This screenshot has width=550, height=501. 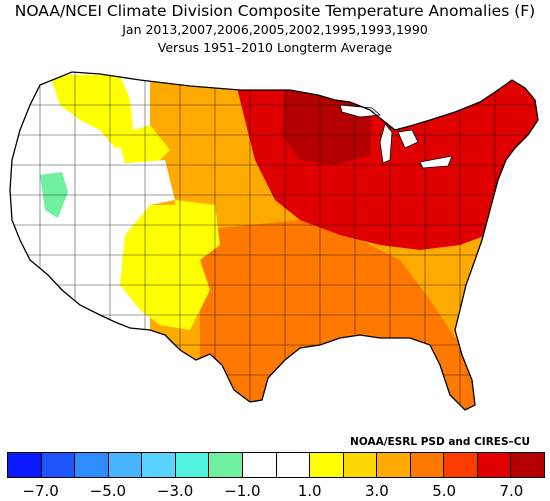 I want to click on data-credit: NOAA/ESRL PSD and CIRES–CU, so click(x=440, y=442).